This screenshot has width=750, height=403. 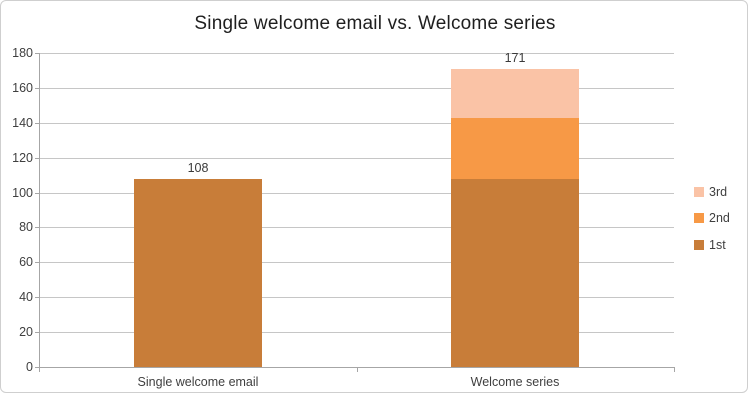 What do you see at coordinates (26, 262) in the screenshot?
I see `y-tick-label-60: 60` at bounding box center [26, 262].